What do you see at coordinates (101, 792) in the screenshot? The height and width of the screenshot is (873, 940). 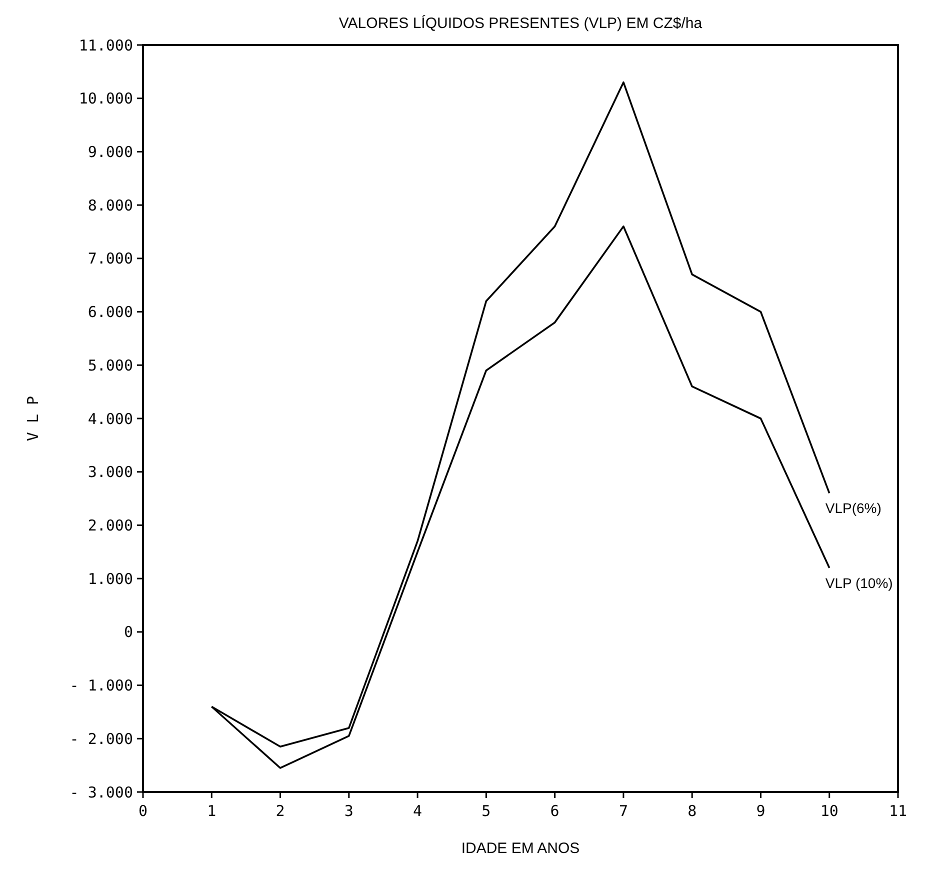 I see `y-tick-label: - 3.000` at bounding box center [101, 792].